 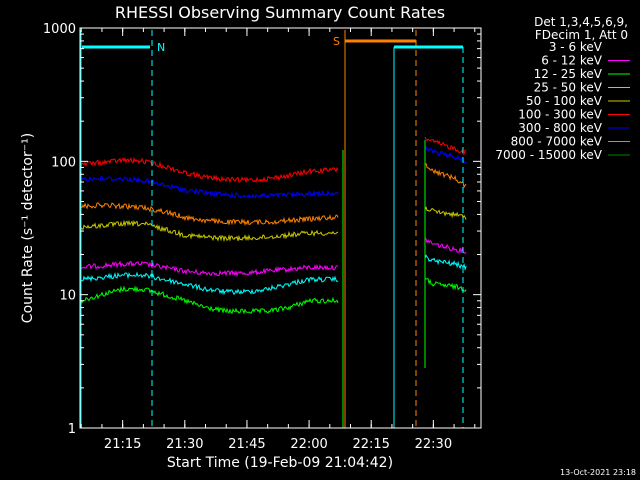 I want to click on series-line-25-50-kev-seg1, so click(x=209, y=283).